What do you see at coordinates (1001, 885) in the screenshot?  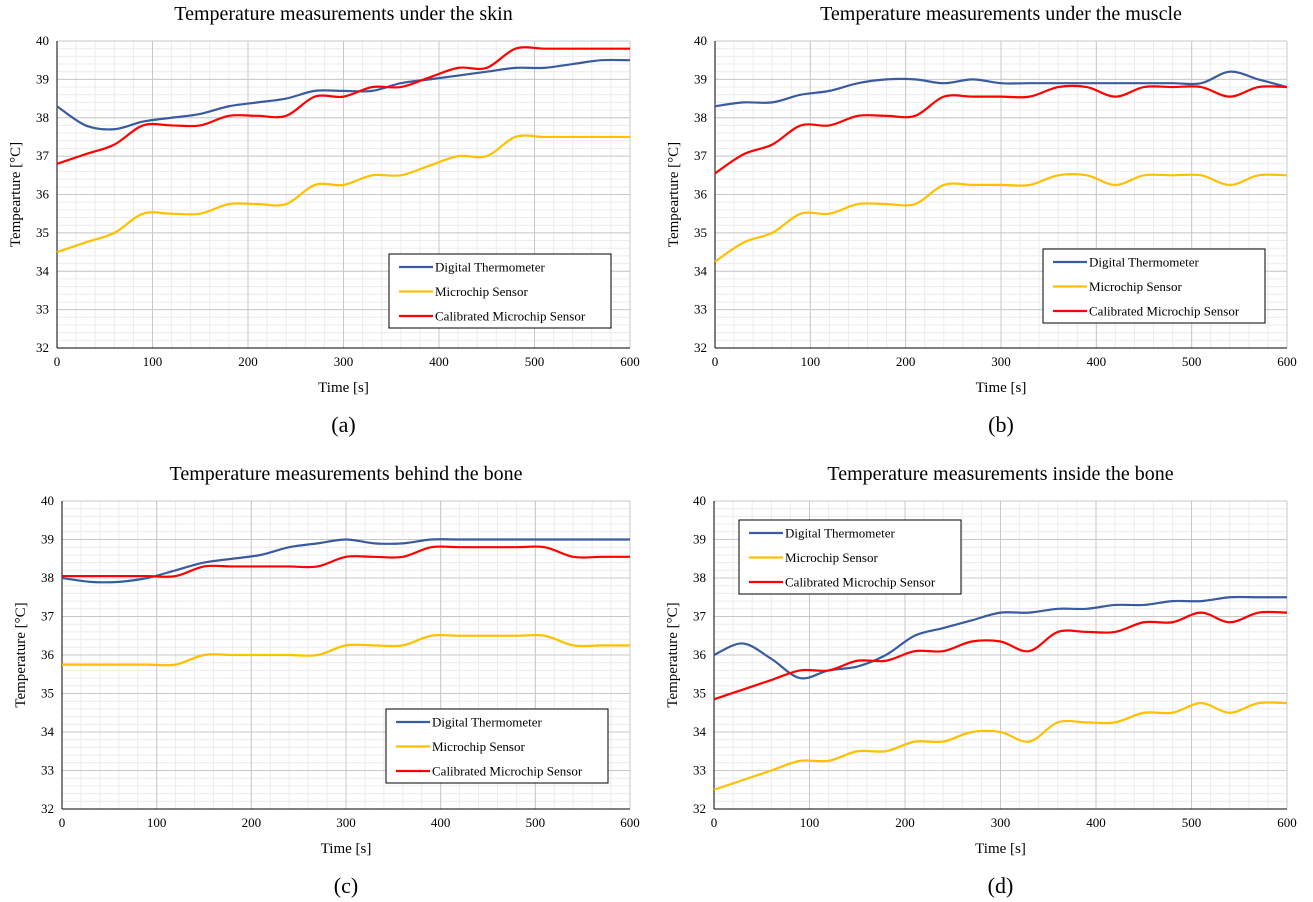 I see `panel-caption: (d)` at bounding box center [1001, 885].